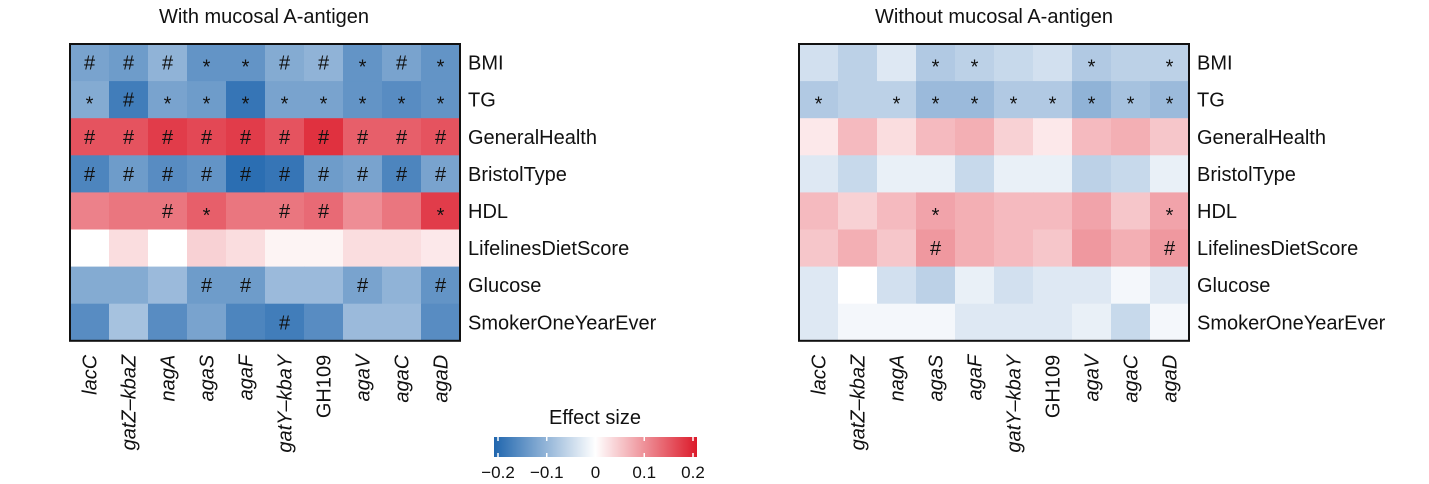  I want to click on colorbar-gradient, so click(595, 447).